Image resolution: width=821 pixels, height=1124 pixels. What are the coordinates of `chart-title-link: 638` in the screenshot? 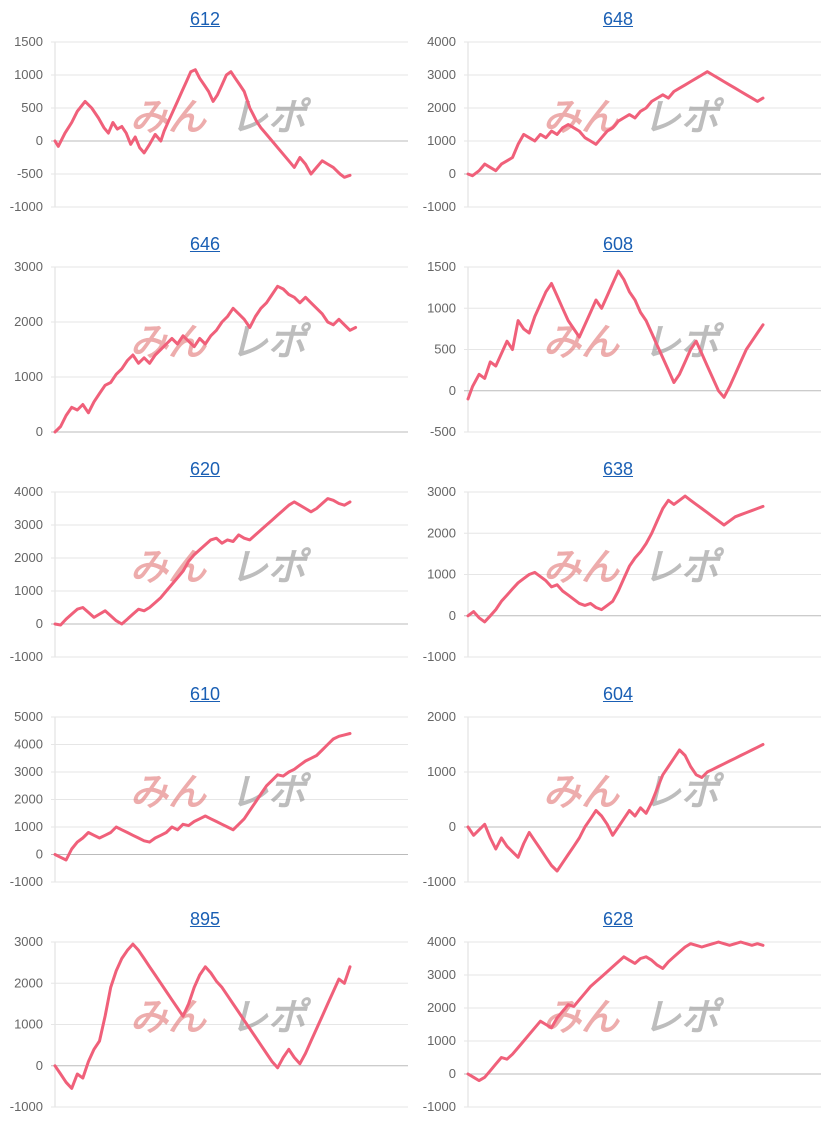 It's located at (618, 469).